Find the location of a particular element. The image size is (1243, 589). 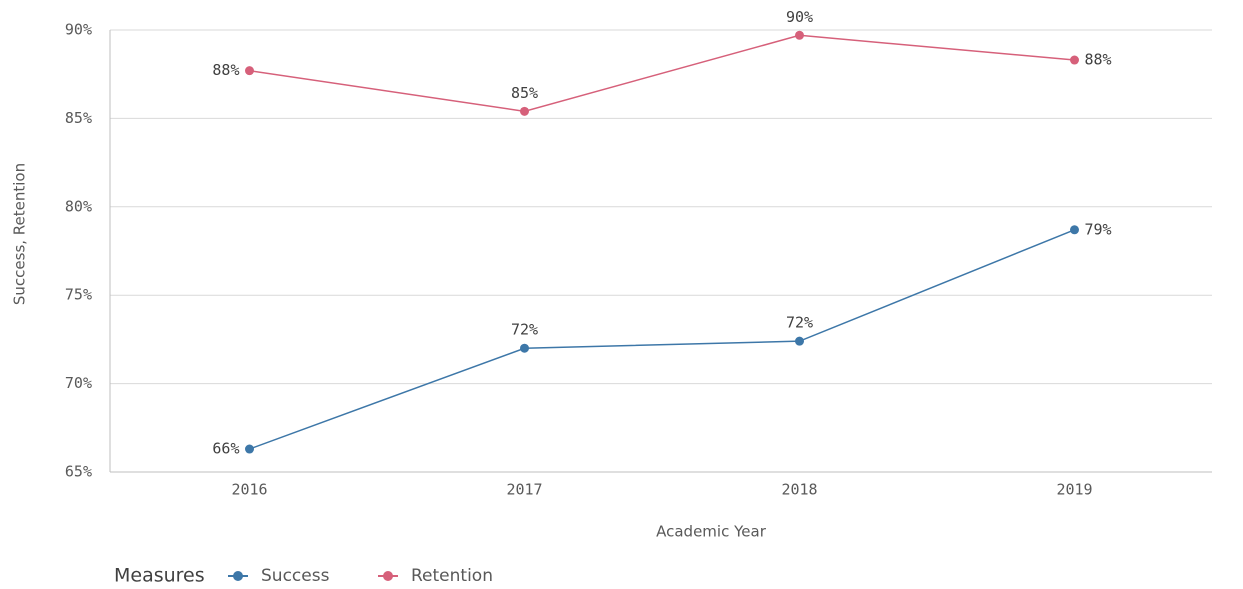

y-tick-label: 80% is located at coordinates (78, 206).